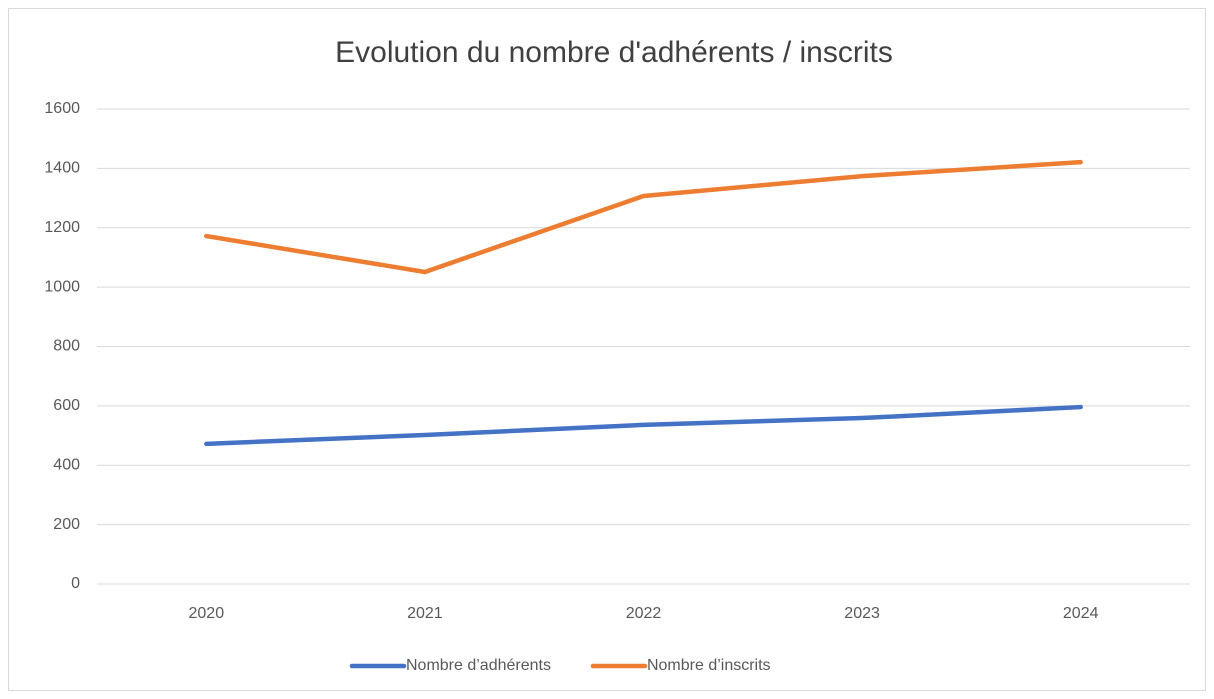 Image resolution: width=1214 pixels, height=699 pixels. Describe the element at coordinates (66, 464) in the screenshot. I see `y-tick-label: 400` at that location.